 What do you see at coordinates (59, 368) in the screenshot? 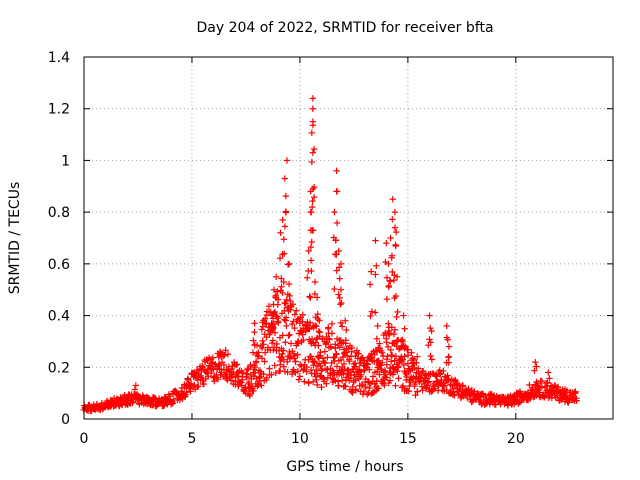
I see `y-tick-label: 0.2` at bounding box center [59, 368].